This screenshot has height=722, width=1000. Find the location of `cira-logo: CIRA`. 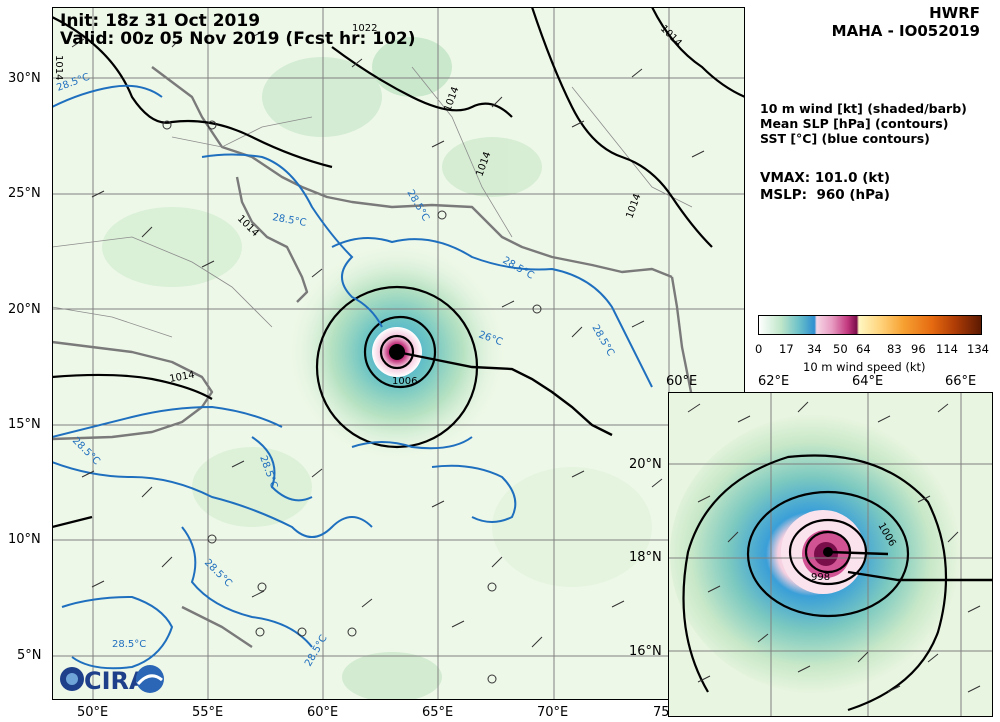

cira-logo: CIRA is located at coordinates (113, 679).